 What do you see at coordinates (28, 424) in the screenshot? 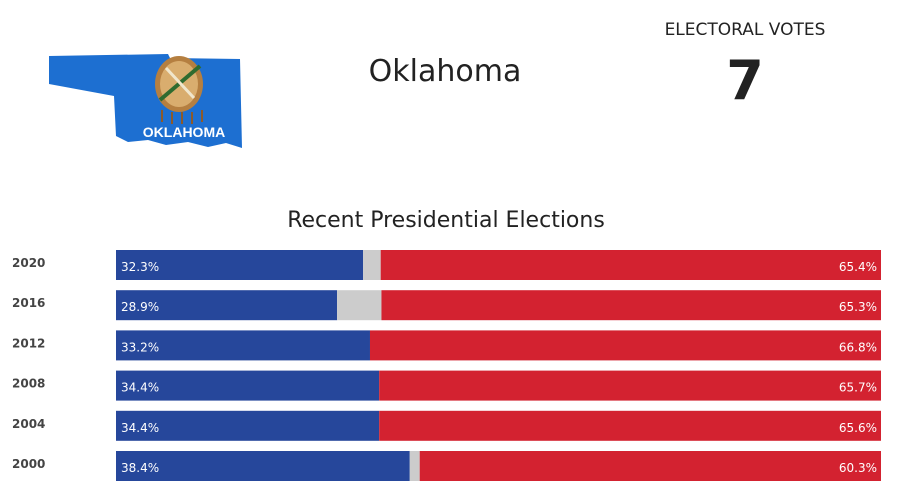
I see `year-label-2004: 2004` at bounding box center [28, 424].